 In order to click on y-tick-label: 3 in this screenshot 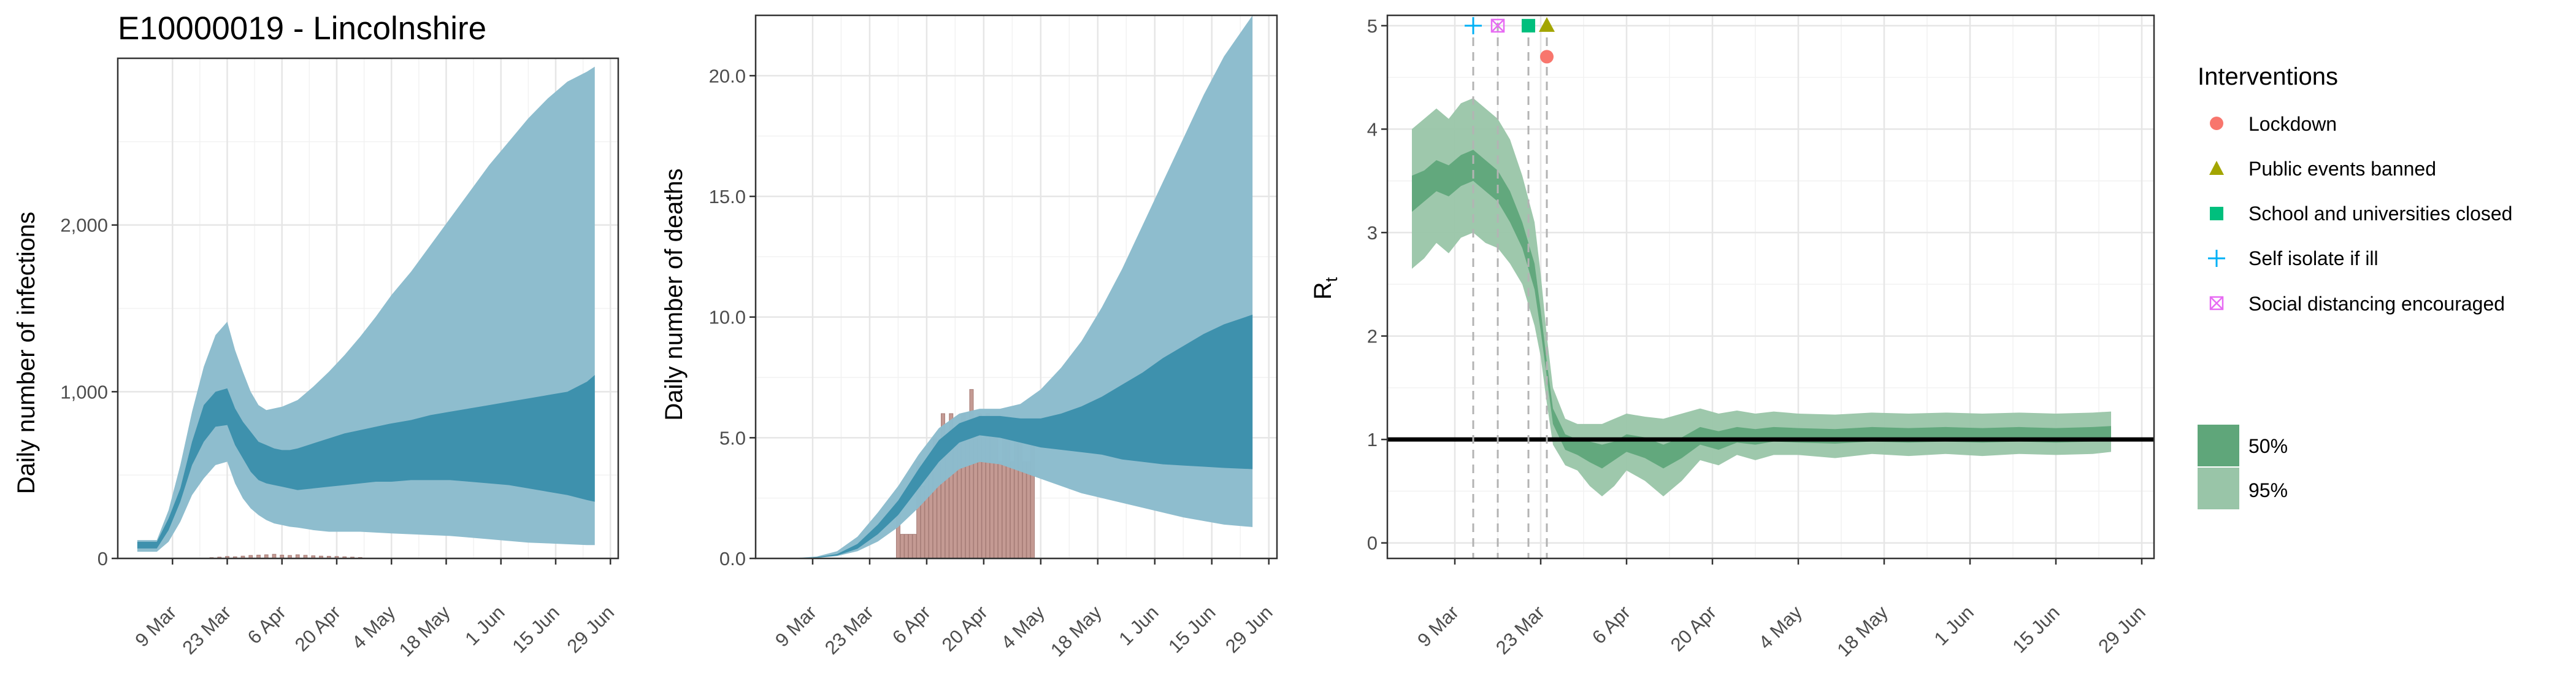, I will do `click(1372, 233)`.